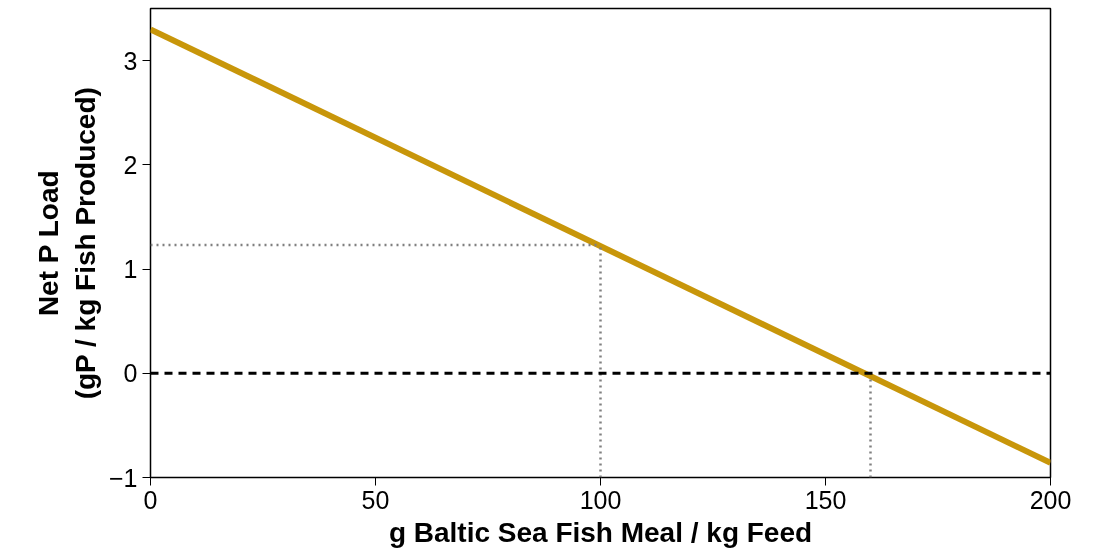 The height and width of the screenshot is (558, 1101). I want to click on y-tick-label: 1, so click(130, 269).